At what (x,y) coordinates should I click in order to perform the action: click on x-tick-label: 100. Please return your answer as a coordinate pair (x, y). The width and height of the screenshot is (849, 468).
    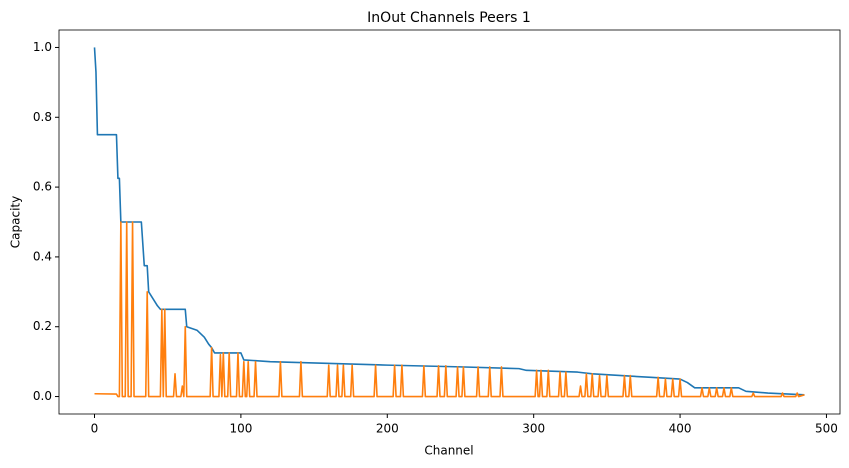
    Looking at the image, I should click on (240, 429).